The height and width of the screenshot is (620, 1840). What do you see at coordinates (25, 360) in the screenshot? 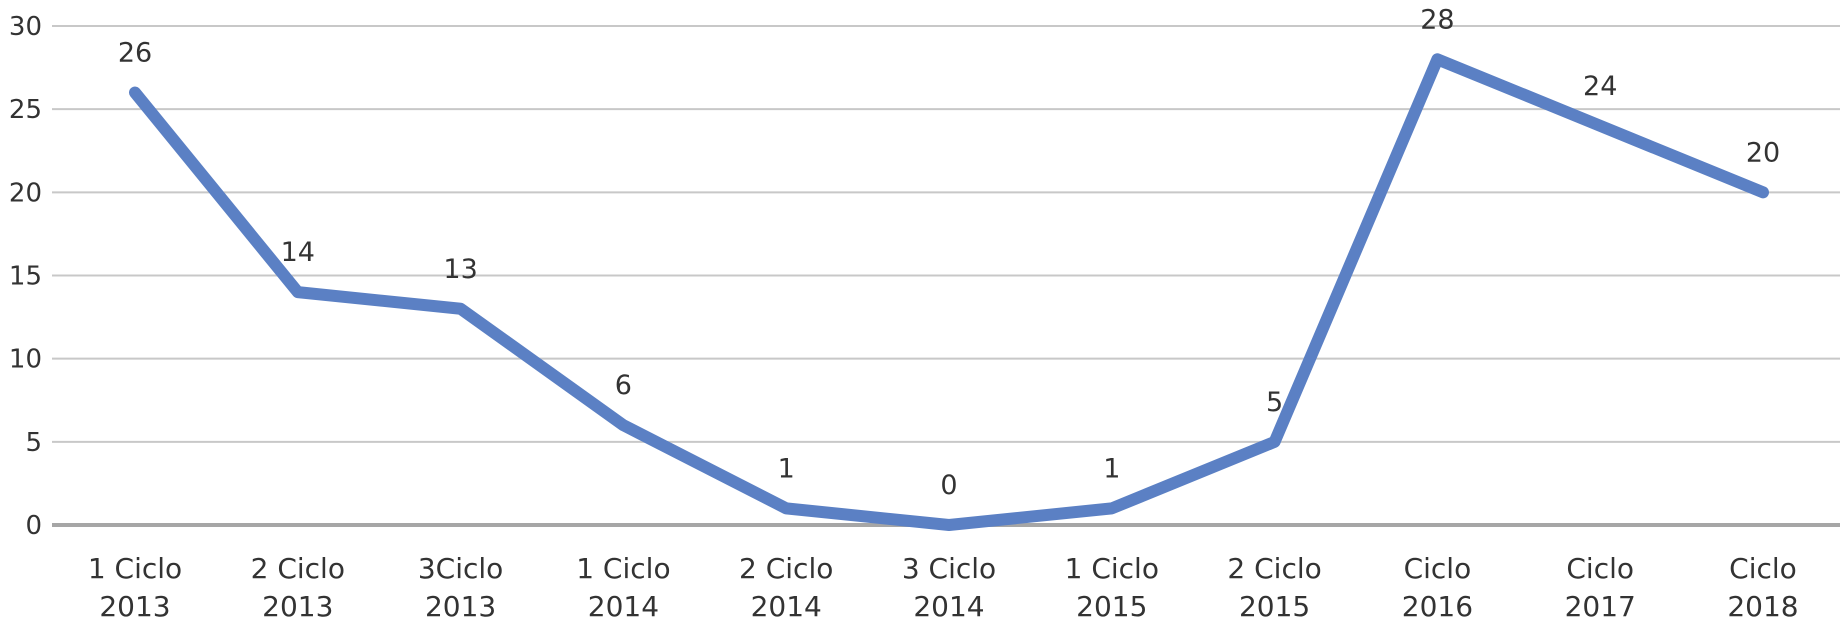
I see `y-tick-label: 10` at bounding box center [25, 360].